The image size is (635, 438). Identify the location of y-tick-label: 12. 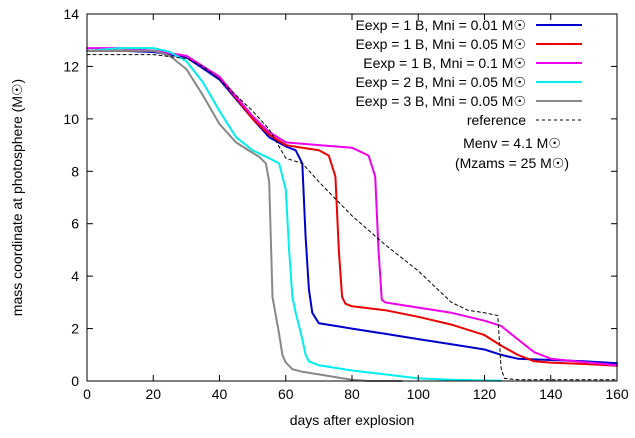
(71, 66).